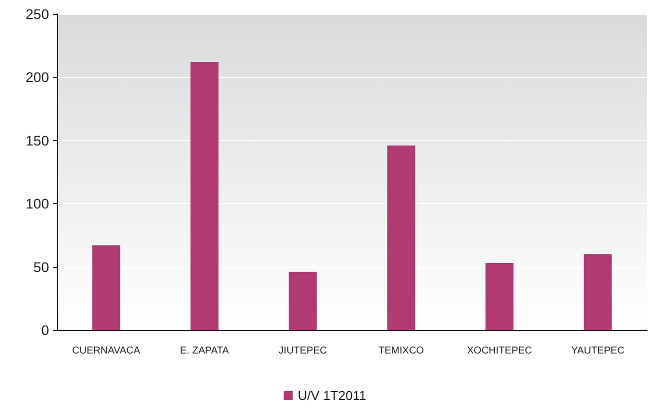  What do you see at coordinates (332, 395) in the screenshot?
I see `legend-label: U/V 1T2011` at bounding box center [332, 395].